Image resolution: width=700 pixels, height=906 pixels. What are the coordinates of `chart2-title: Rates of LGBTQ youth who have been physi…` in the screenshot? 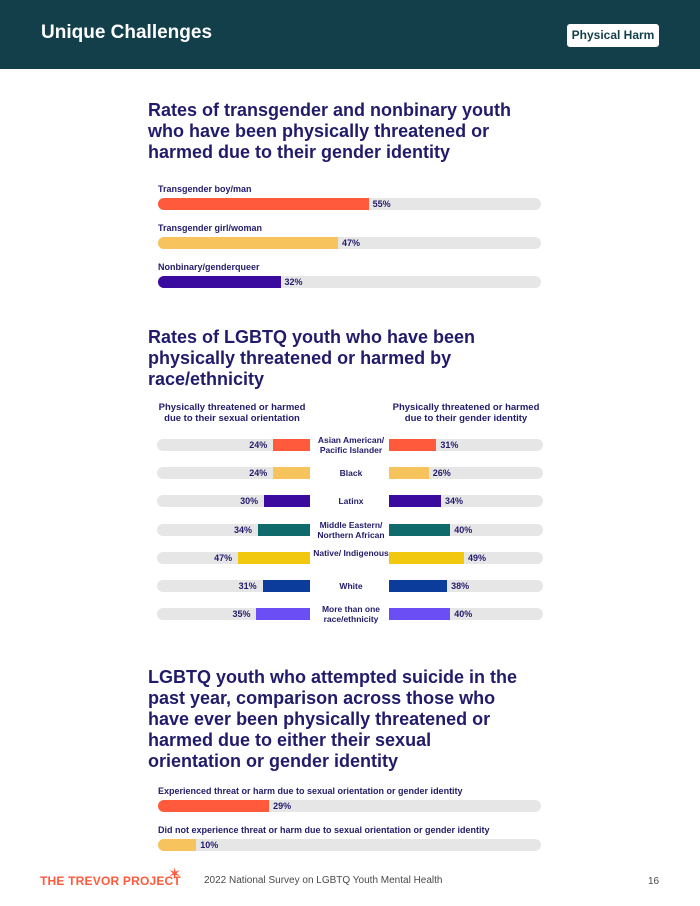 It's located at (312, 358).